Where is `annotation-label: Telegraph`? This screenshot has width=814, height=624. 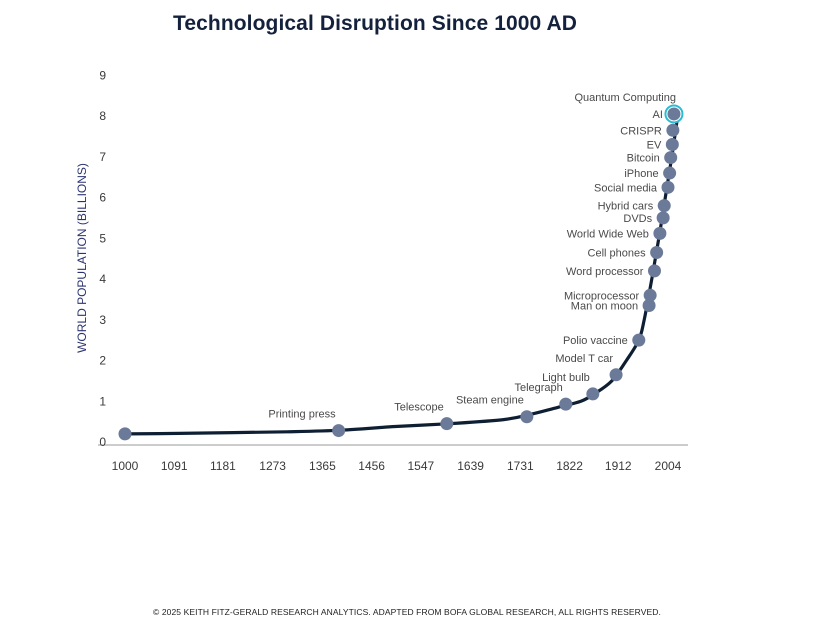 annotation-label: Telegraph is located at coordinates (538, 388).